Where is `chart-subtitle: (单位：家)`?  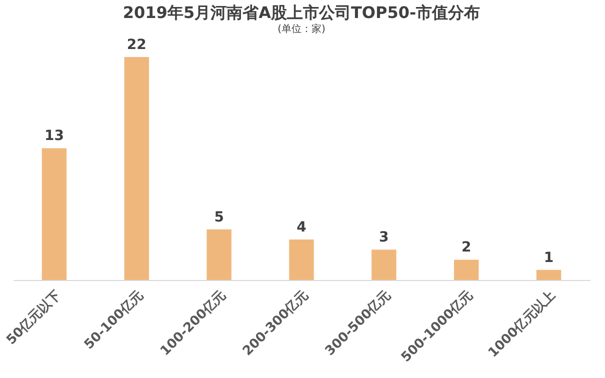 chart-subtitle: (单位：家) is located at coordinates (302, 29).